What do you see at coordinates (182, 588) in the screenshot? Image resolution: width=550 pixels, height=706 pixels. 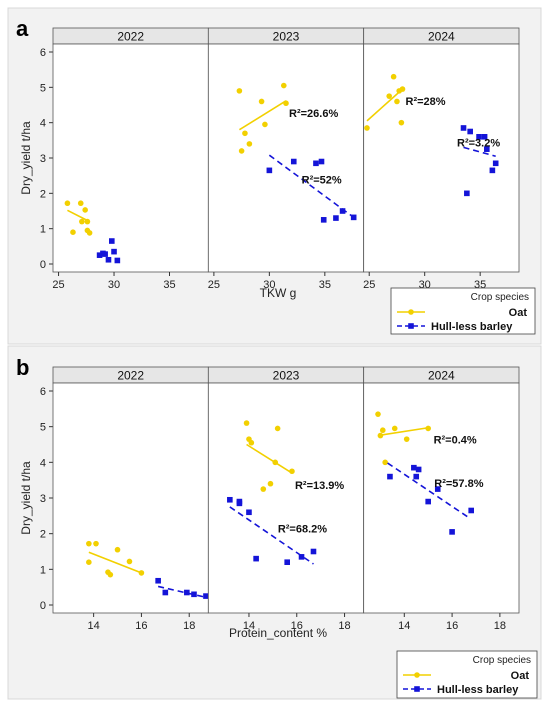 I see `barley-series` at bounding box center [182, 588].